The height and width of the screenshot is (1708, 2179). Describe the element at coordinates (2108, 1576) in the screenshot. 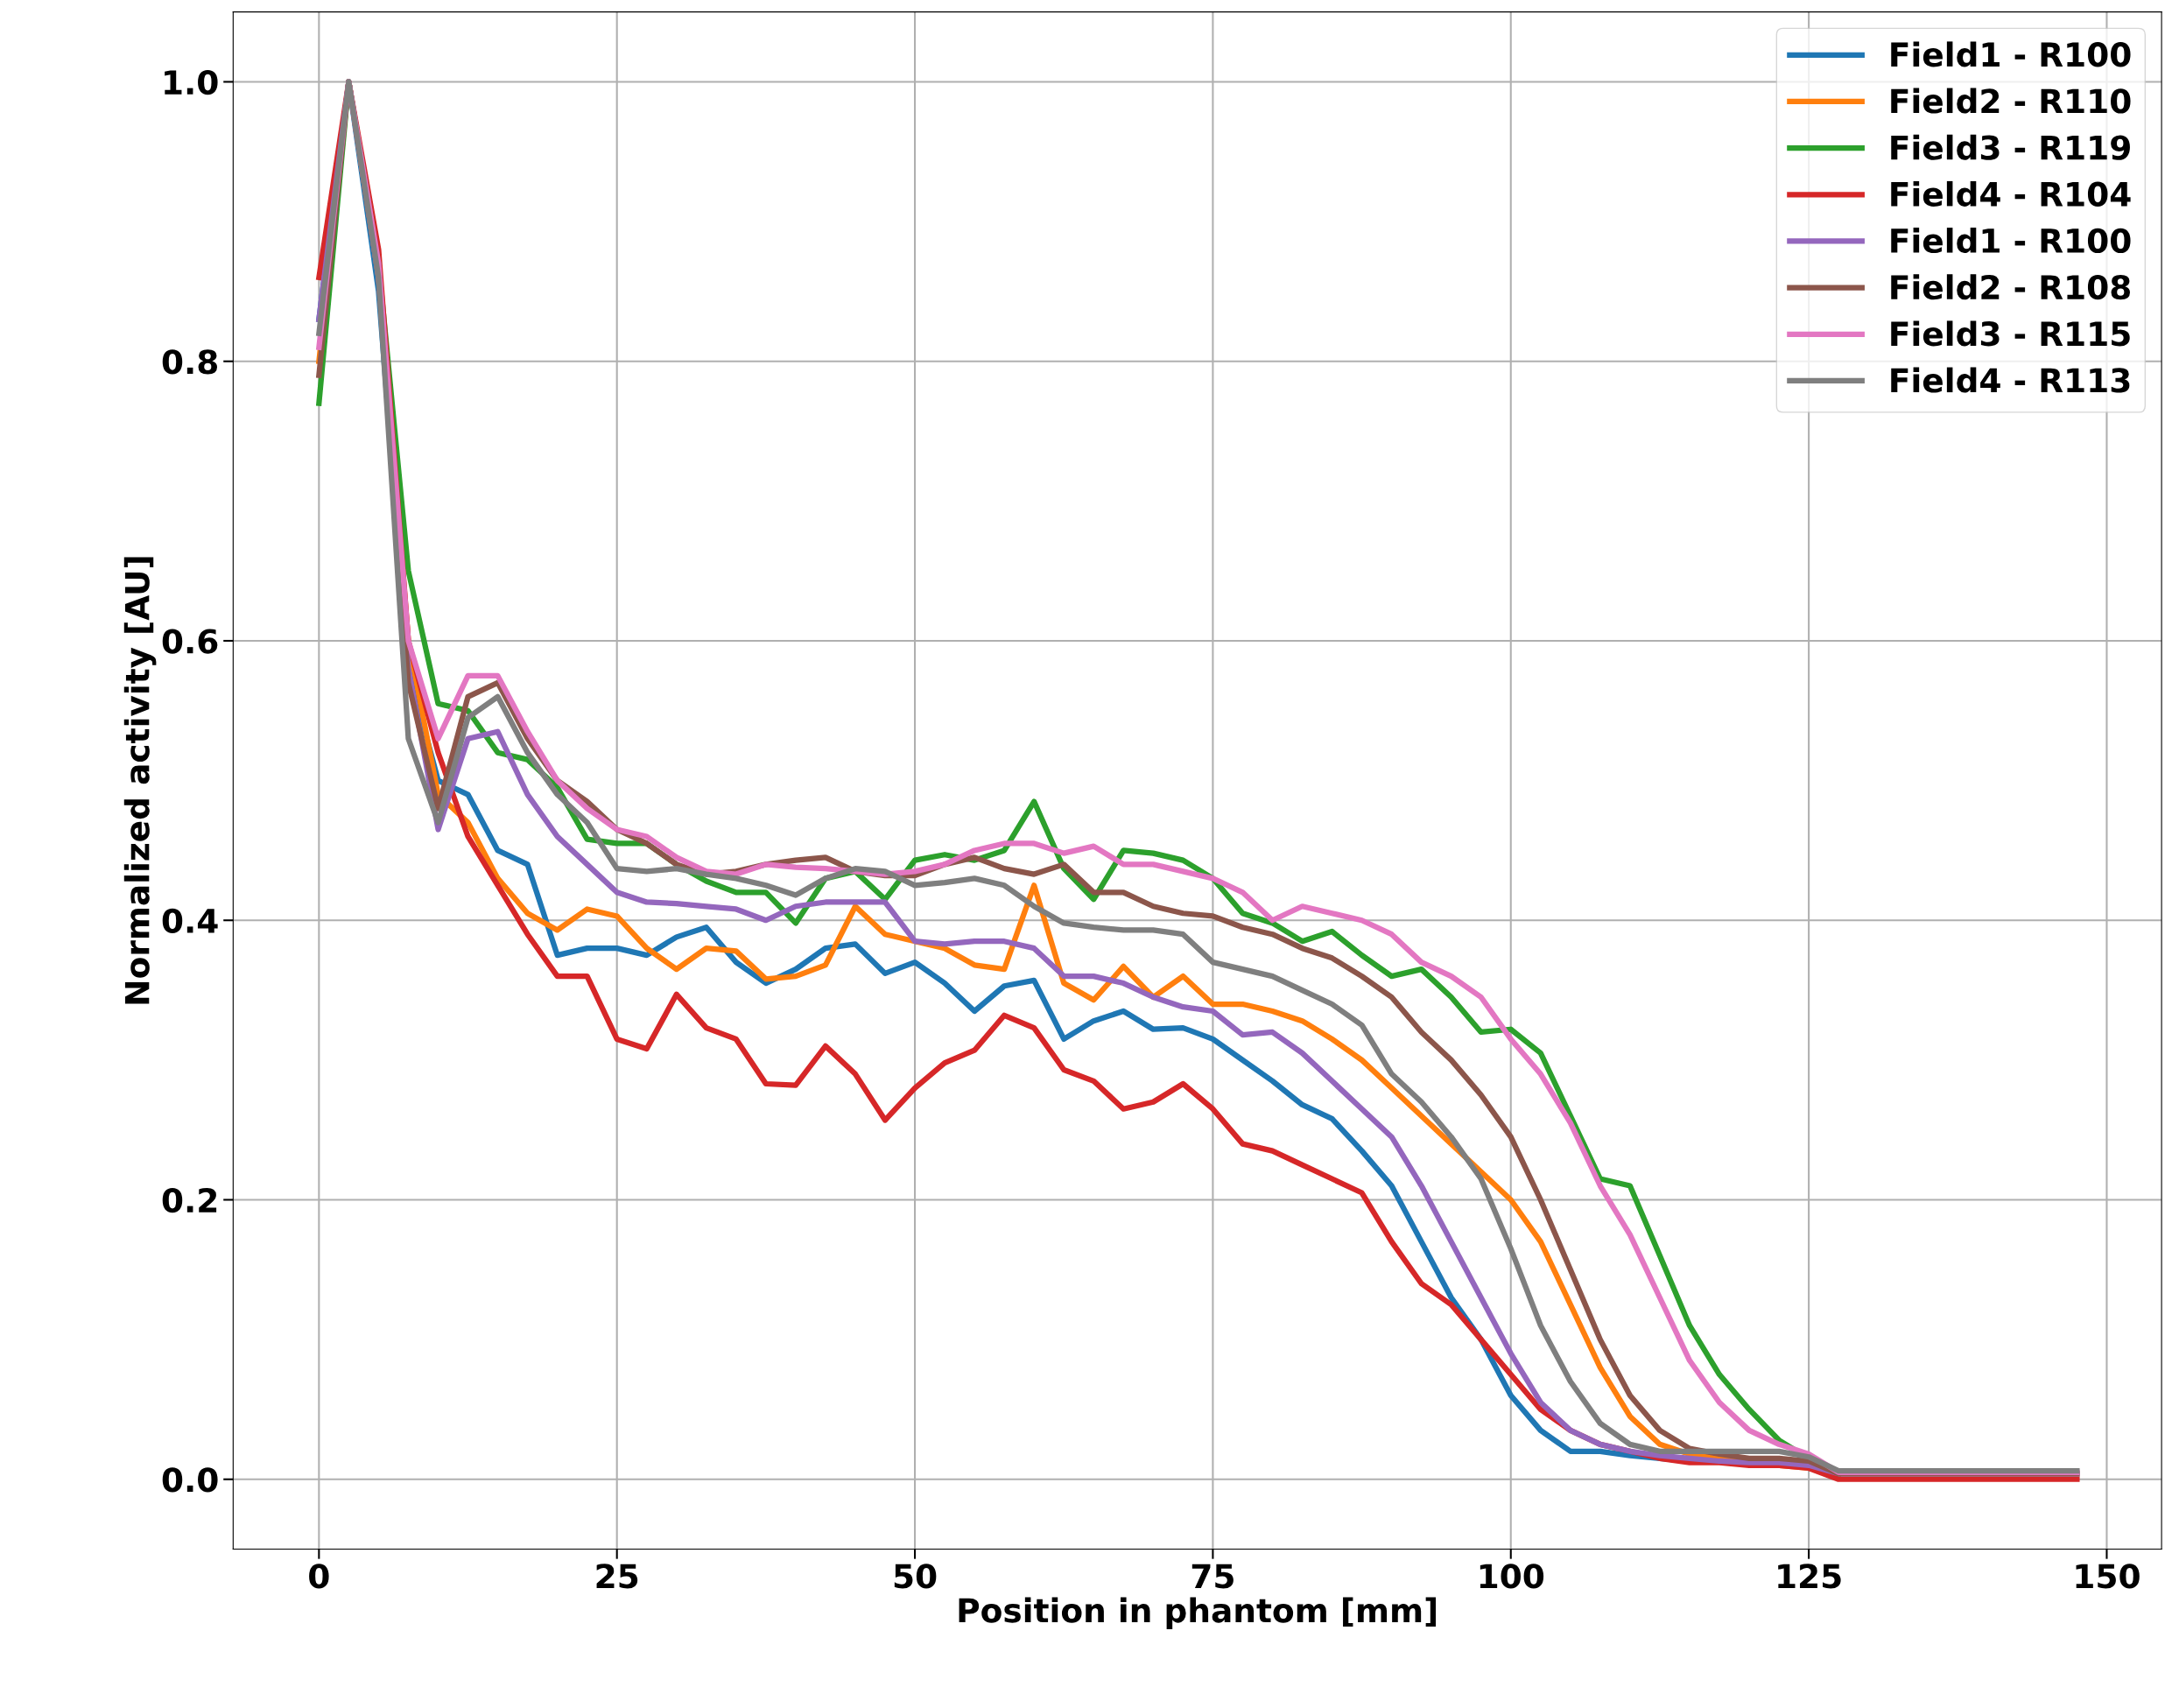

I see `x-tick-label: 150` at that location.